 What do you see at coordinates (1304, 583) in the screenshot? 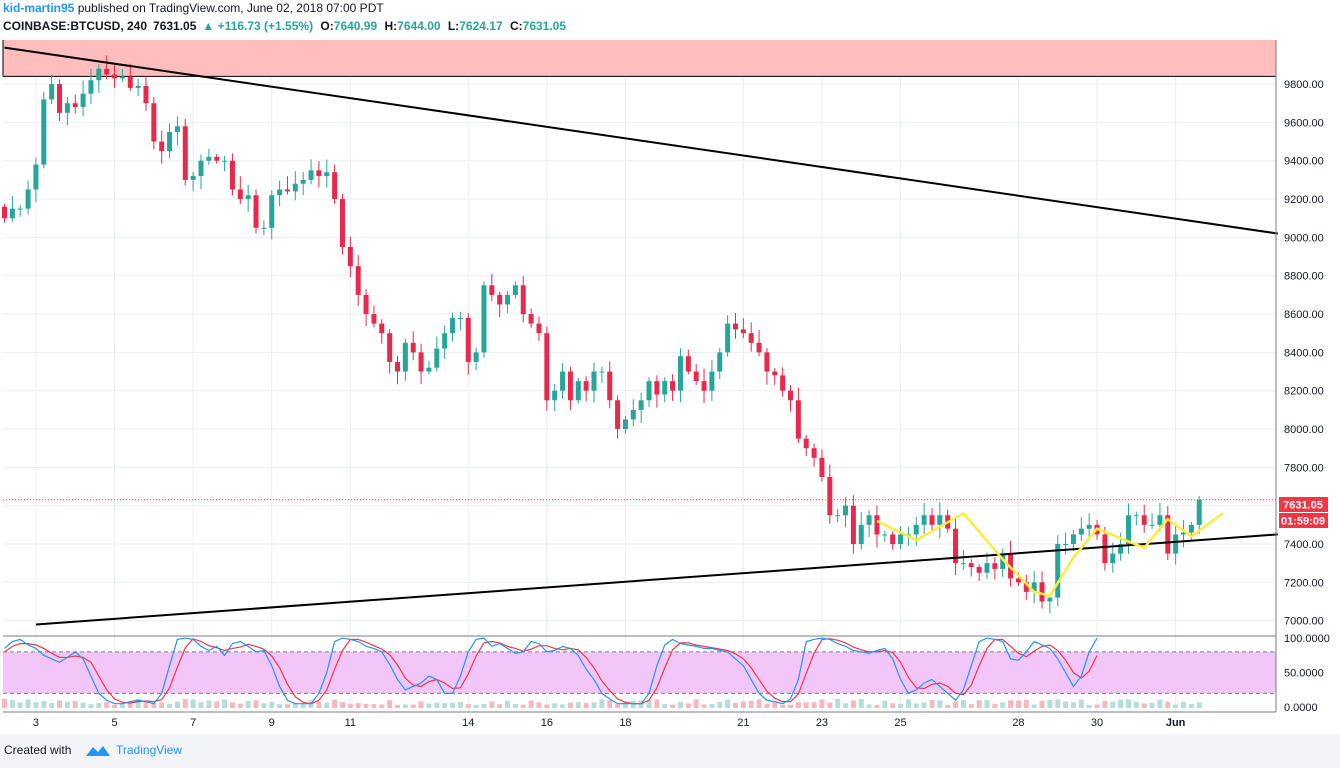
I see `y-tick-label: 7200.00` at bounding box center [1304, 583].